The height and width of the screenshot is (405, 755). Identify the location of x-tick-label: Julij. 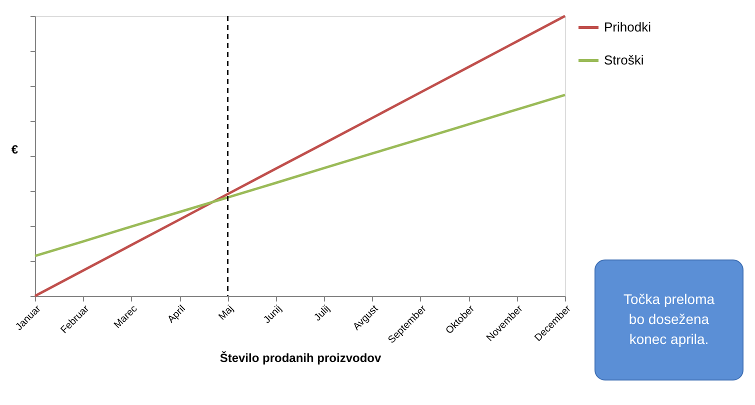
(322, 314).